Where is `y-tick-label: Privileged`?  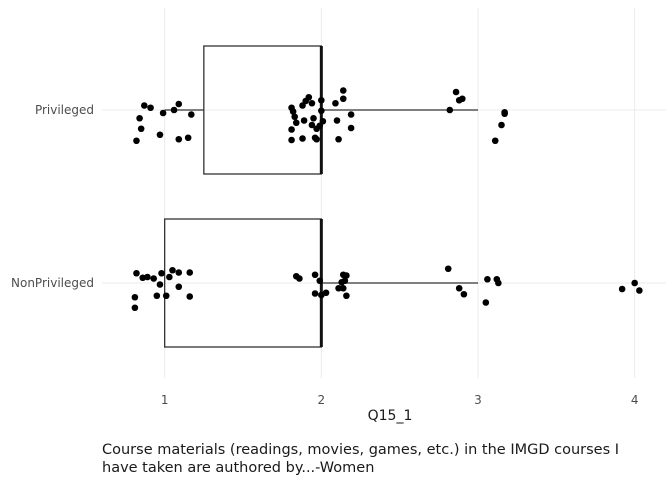 y-tick-label: Privileged is located at coordinates (64, 110).